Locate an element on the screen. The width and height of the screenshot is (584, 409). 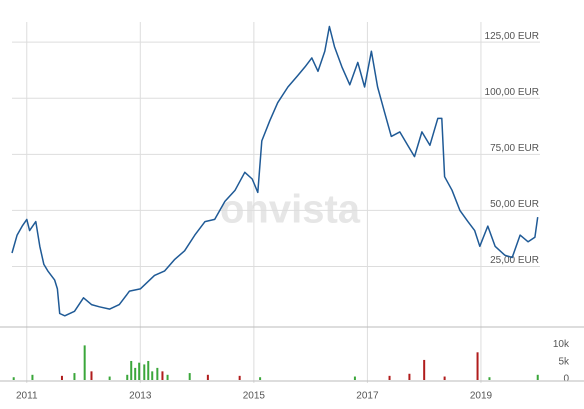
x-tick-label: 2017 is located at coordinates (367, 396).